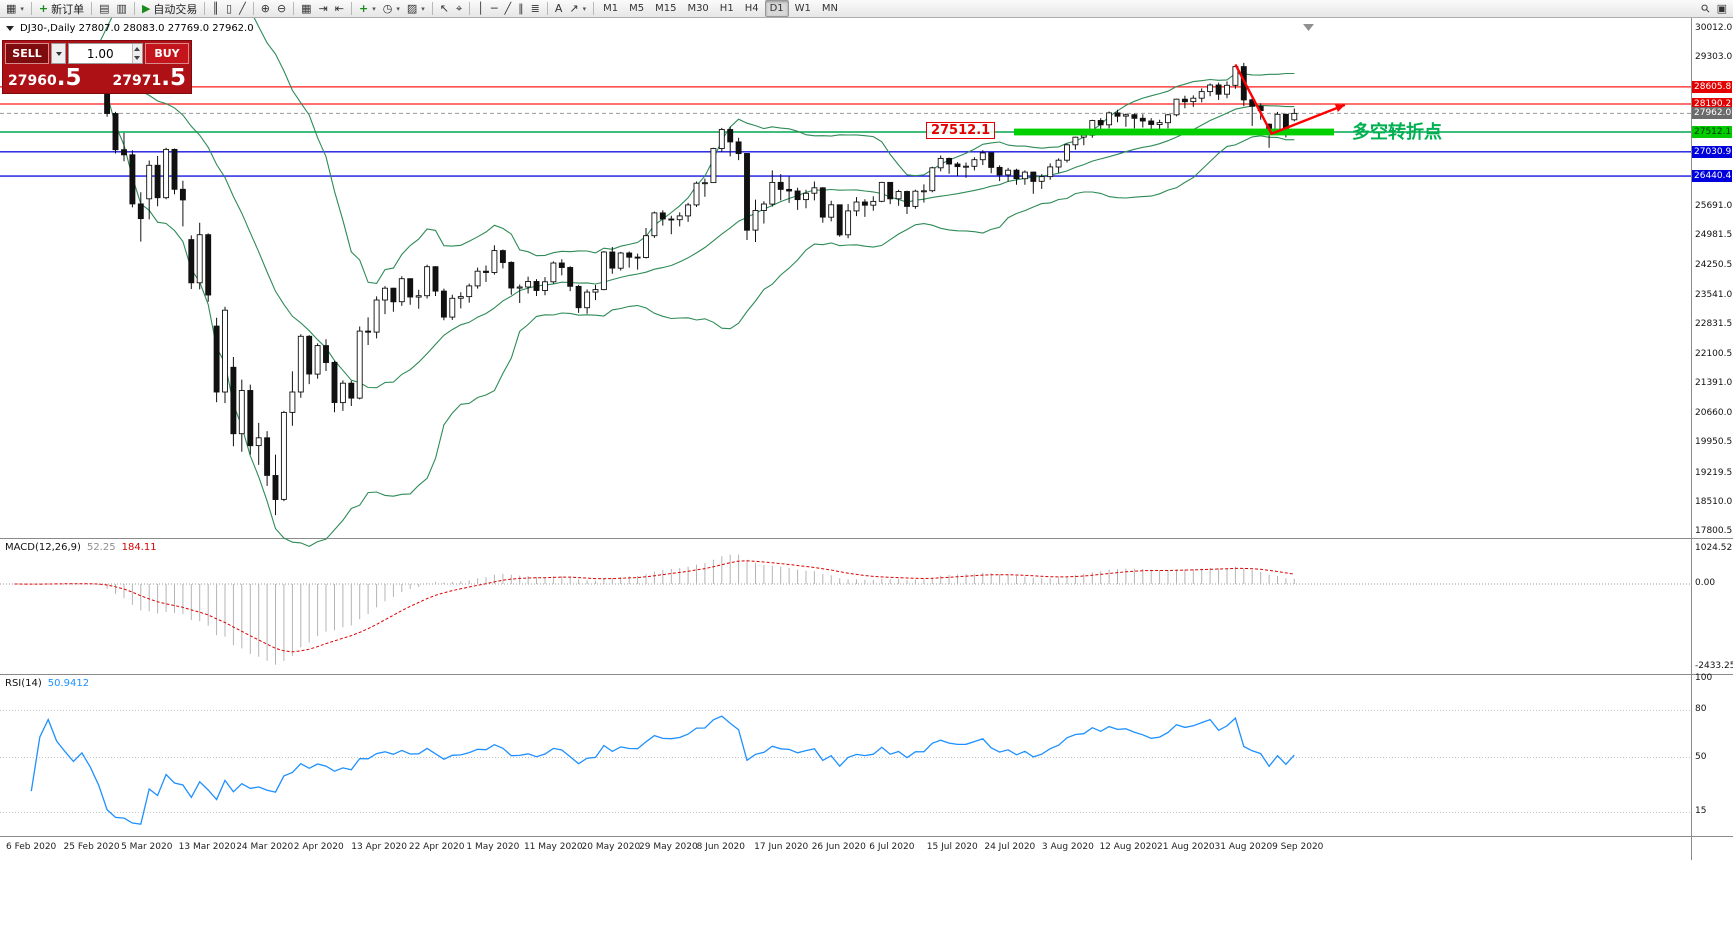  I want to click on chart-shift-button: ⇤, so click(339, 9).